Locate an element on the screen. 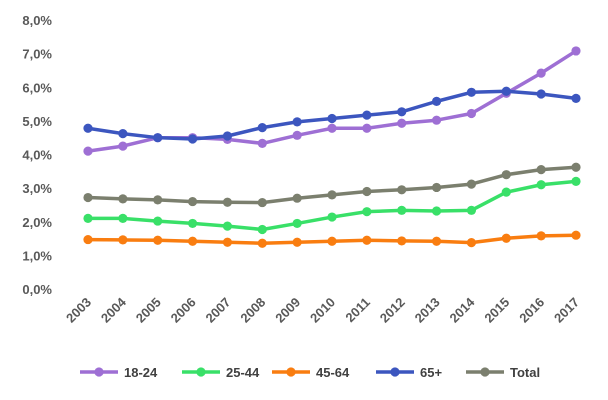 This screenshot has width=608, height=400. legend-item: 45-64 is located at coordinates (311, 372).